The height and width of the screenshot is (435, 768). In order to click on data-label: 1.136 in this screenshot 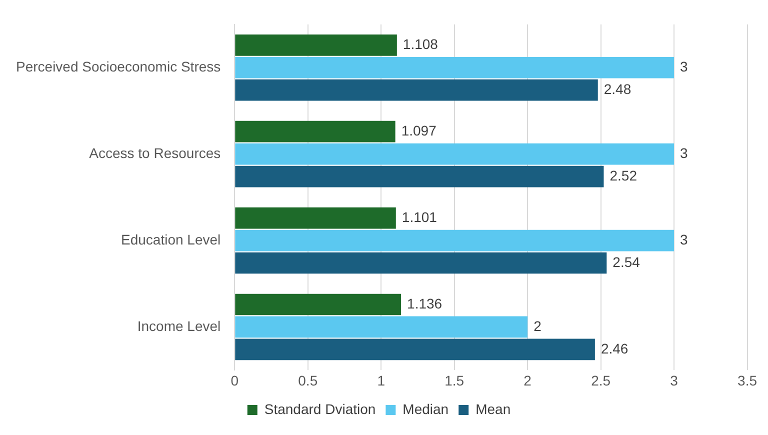, I will do `click(424, 303)`.